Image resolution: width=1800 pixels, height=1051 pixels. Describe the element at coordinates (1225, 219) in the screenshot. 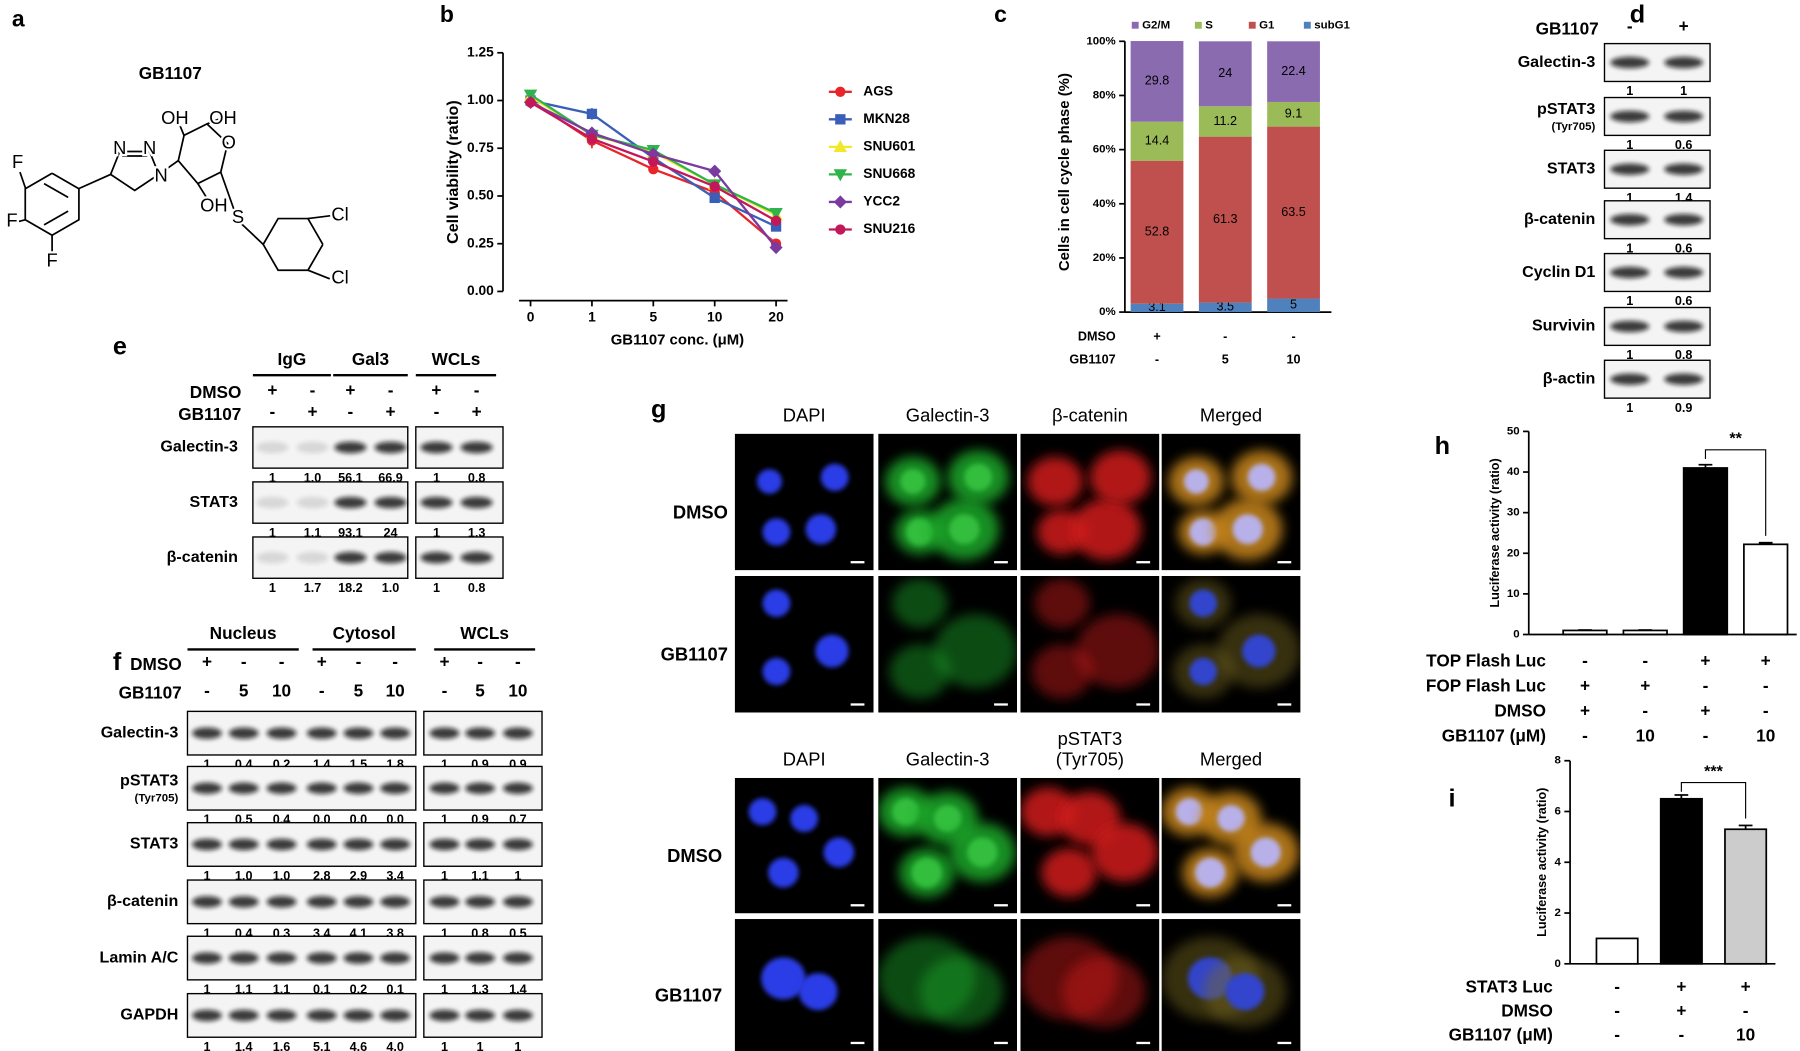

I see `data-label: 61.3` at that location.